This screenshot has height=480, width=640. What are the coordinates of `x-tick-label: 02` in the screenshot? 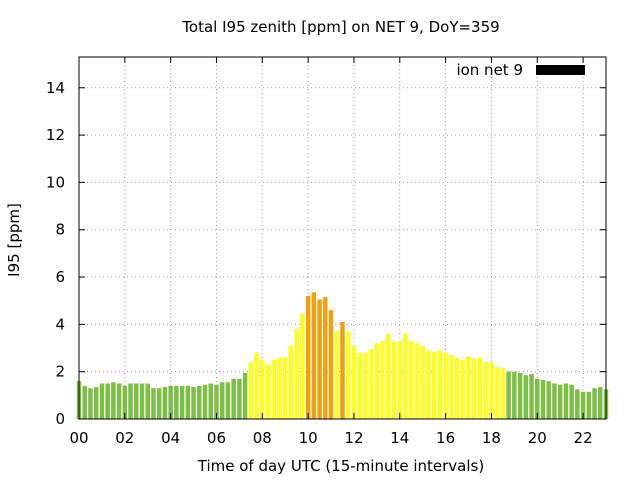 It's located at (124, 438).